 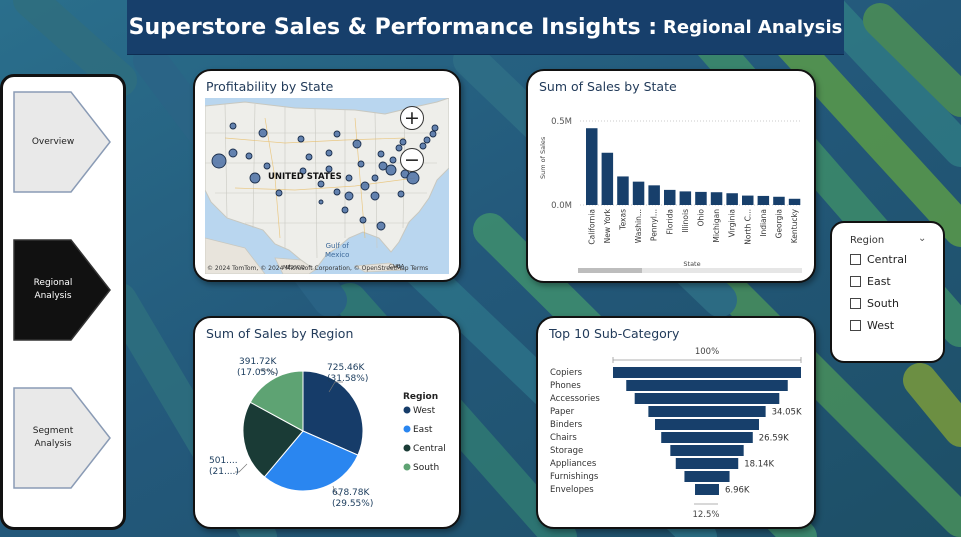 I want to click on funnel-category-label: Copiers, so click(x=566, y=373).